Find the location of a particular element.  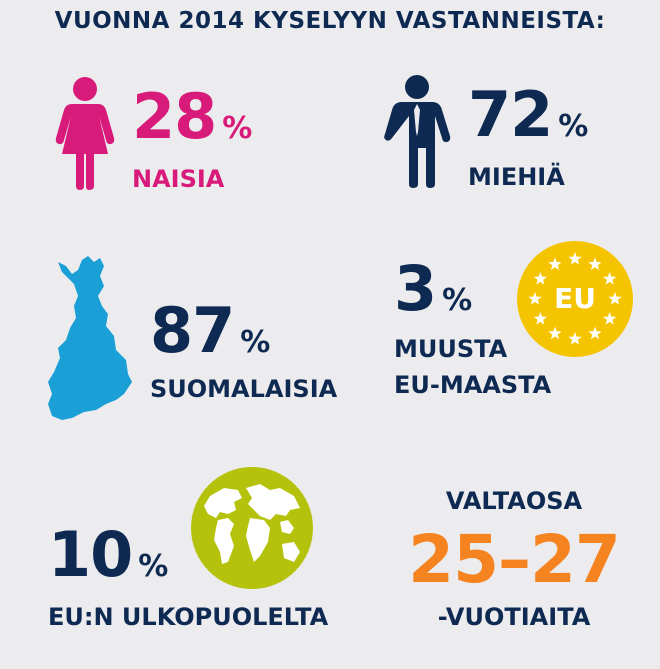

eu-value: 3 is located at coordinates (415, 288).